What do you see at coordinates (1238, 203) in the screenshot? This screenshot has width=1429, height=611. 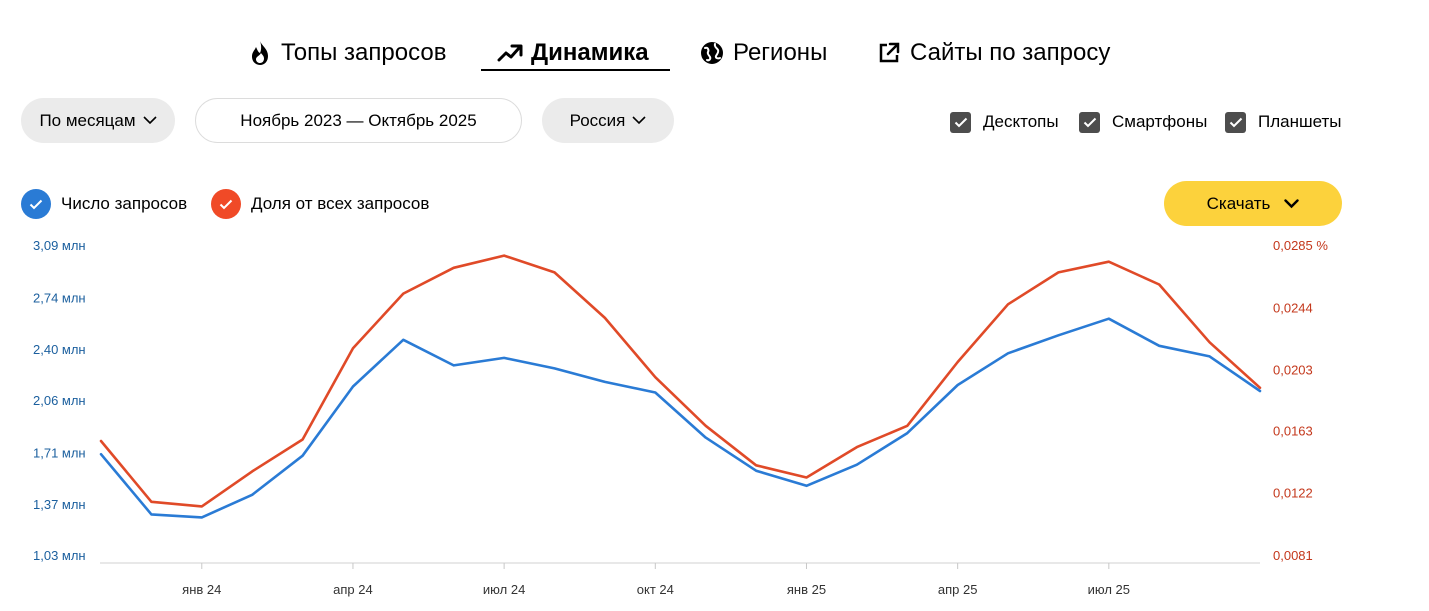 I see `download-button-label: Скачать` at bounding box center [1238, 203].